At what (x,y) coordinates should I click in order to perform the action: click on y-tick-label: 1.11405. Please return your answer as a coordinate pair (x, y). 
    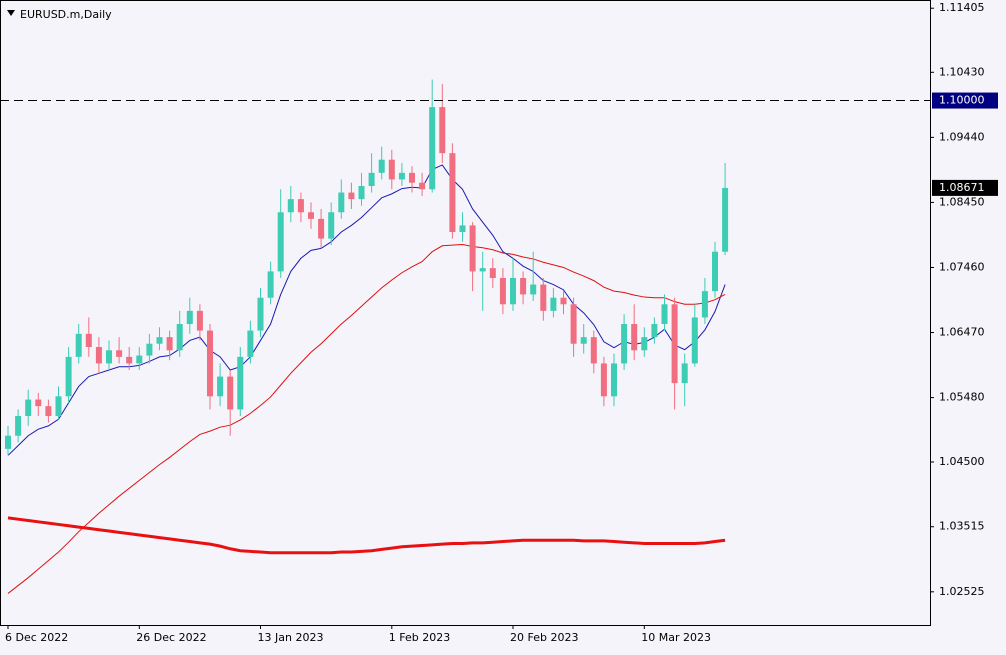
    Looking at the image, I should click on (962, 7).